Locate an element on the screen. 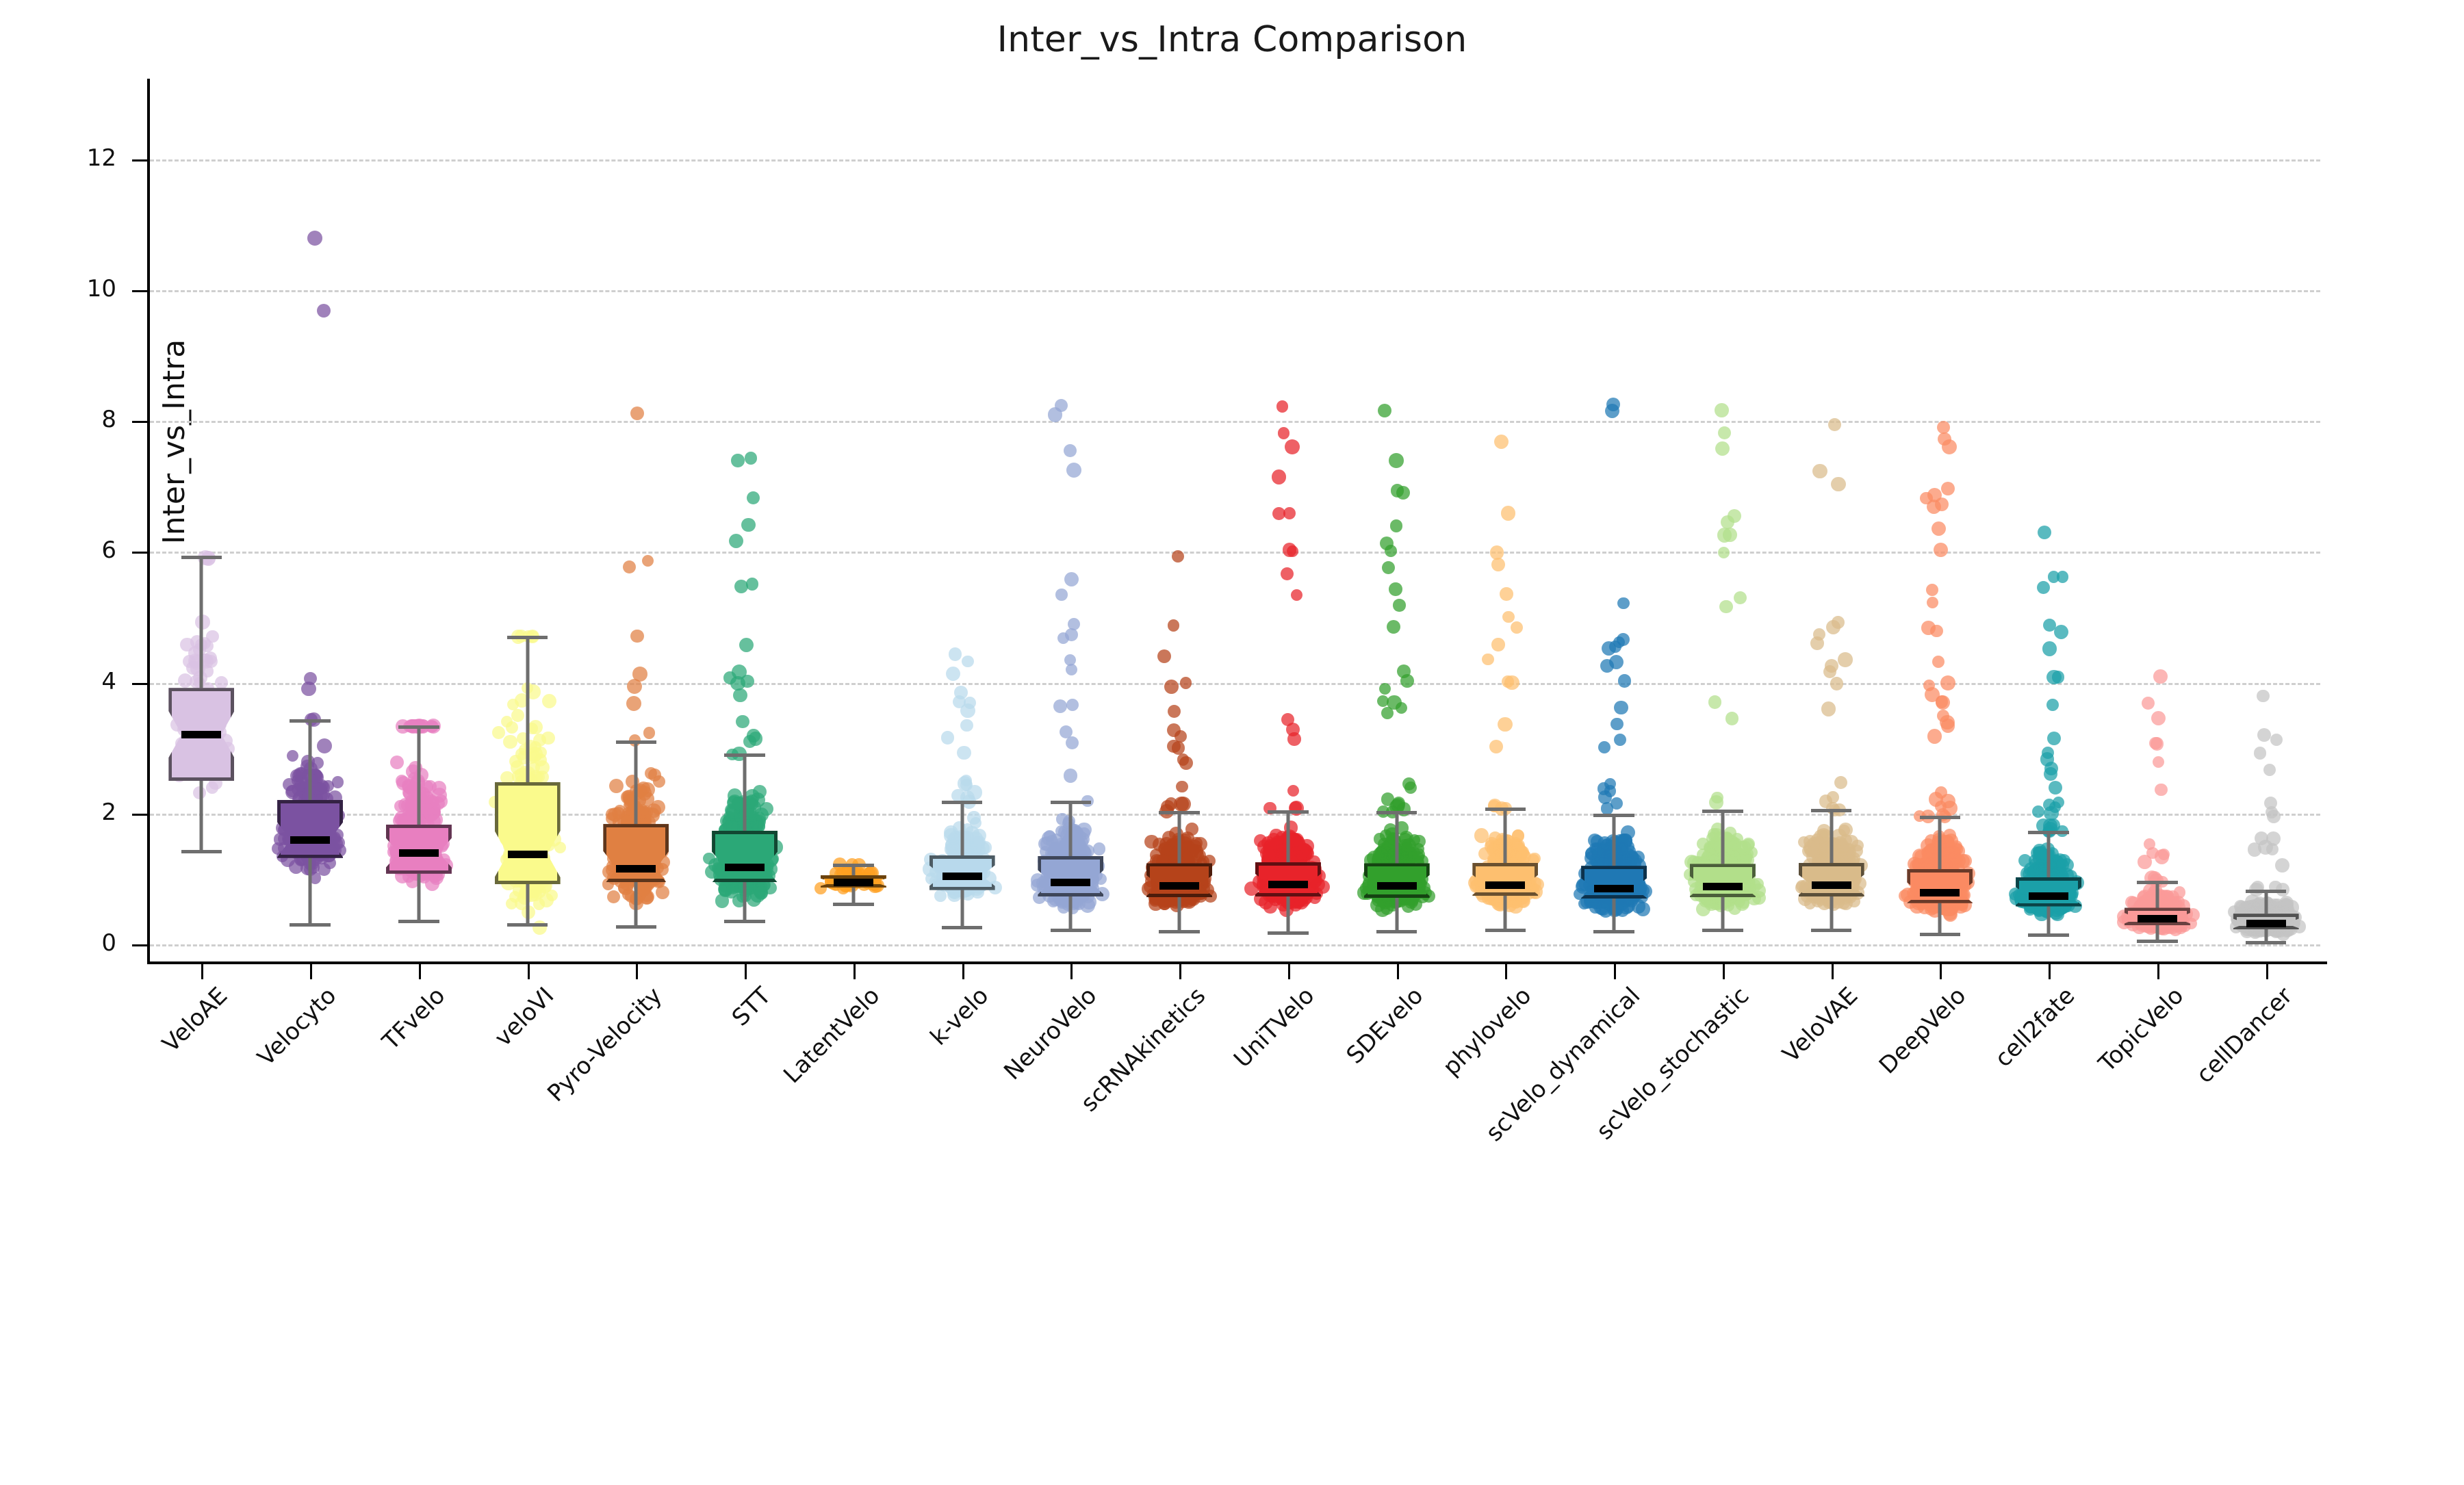 The image size is (2464, 1485). x-tick-label-phylovelo: phylovelo is located at coordinates (1285, 1233).